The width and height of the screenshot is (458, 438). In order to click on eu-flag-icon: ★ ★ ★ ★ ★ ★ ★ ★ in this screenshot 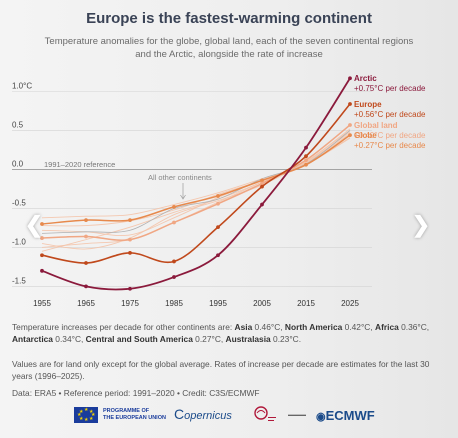, I will do `click(86, 415)`.